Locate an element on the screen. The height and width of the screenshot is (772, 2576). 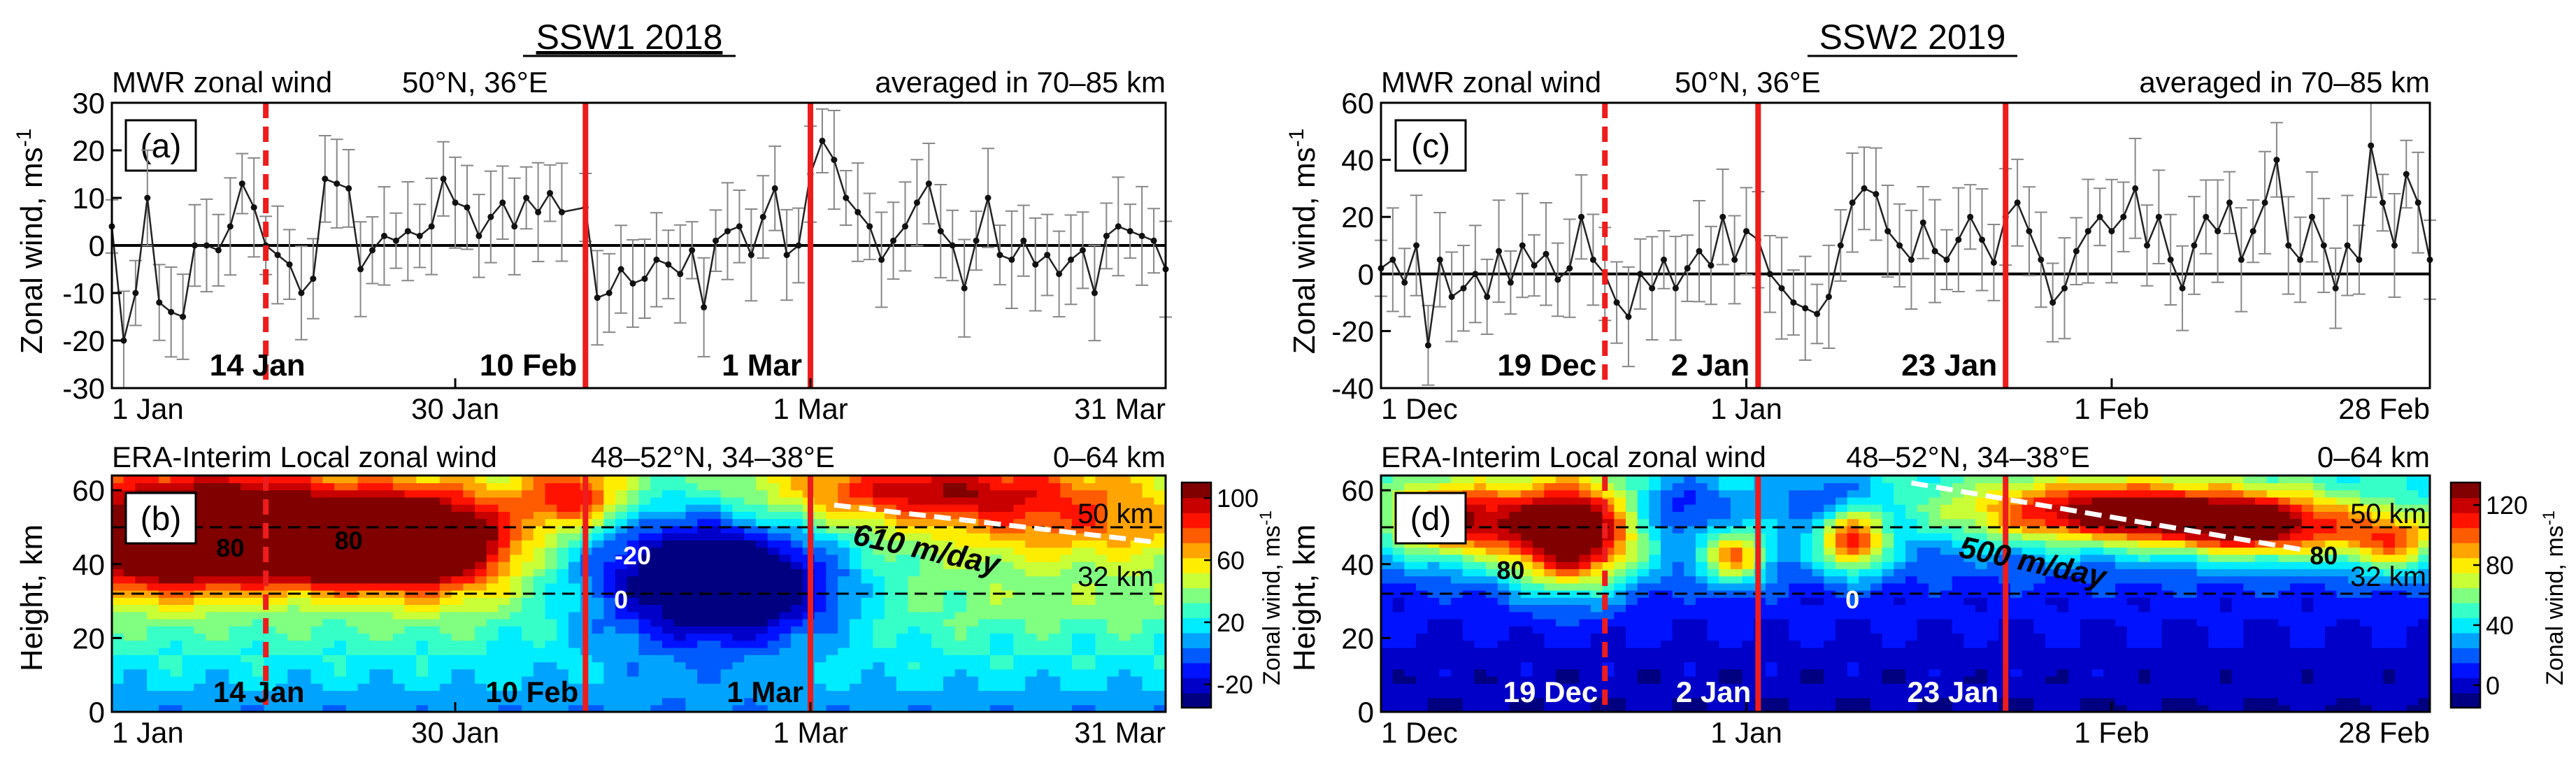
panel-a-header-loc: 50°N, 36°E is located at coordinates (475, 82).